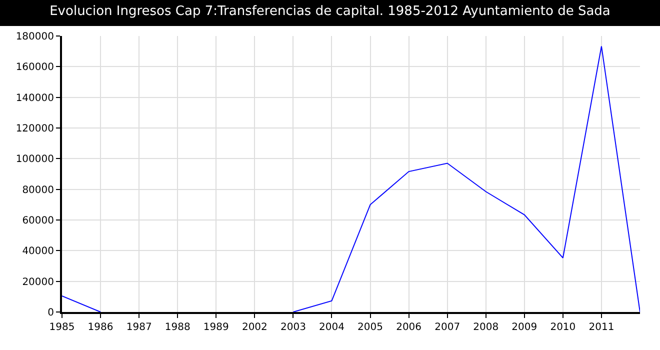 The height and width of the screenshot is (350, 660). I want to click on x-tick-label: 2011, so click(601, 327).